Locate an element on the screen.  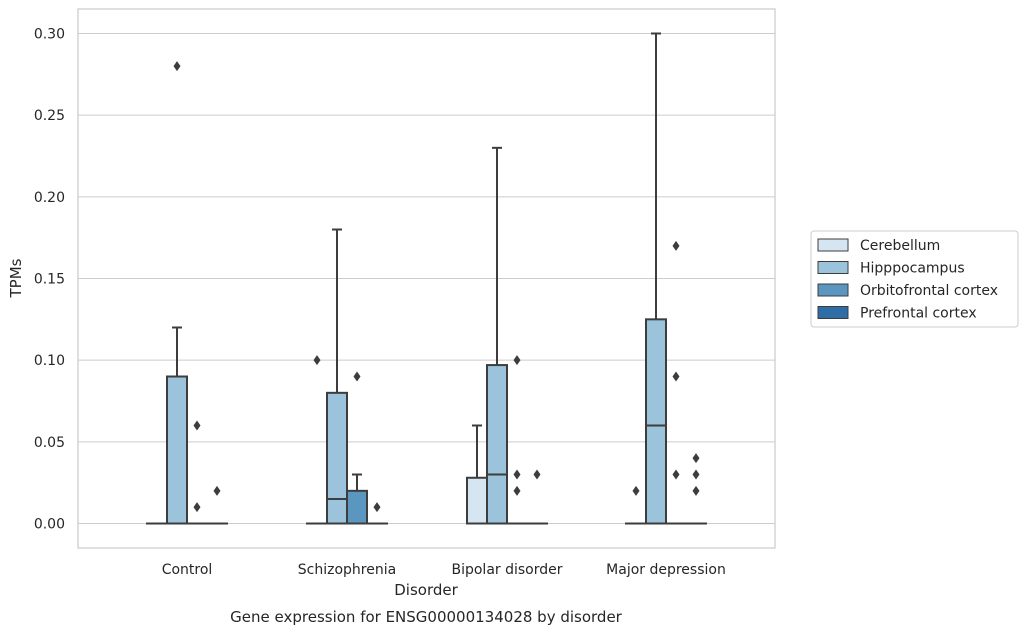
y-tick-label: 0.25 is located at coordinates (49, 116).